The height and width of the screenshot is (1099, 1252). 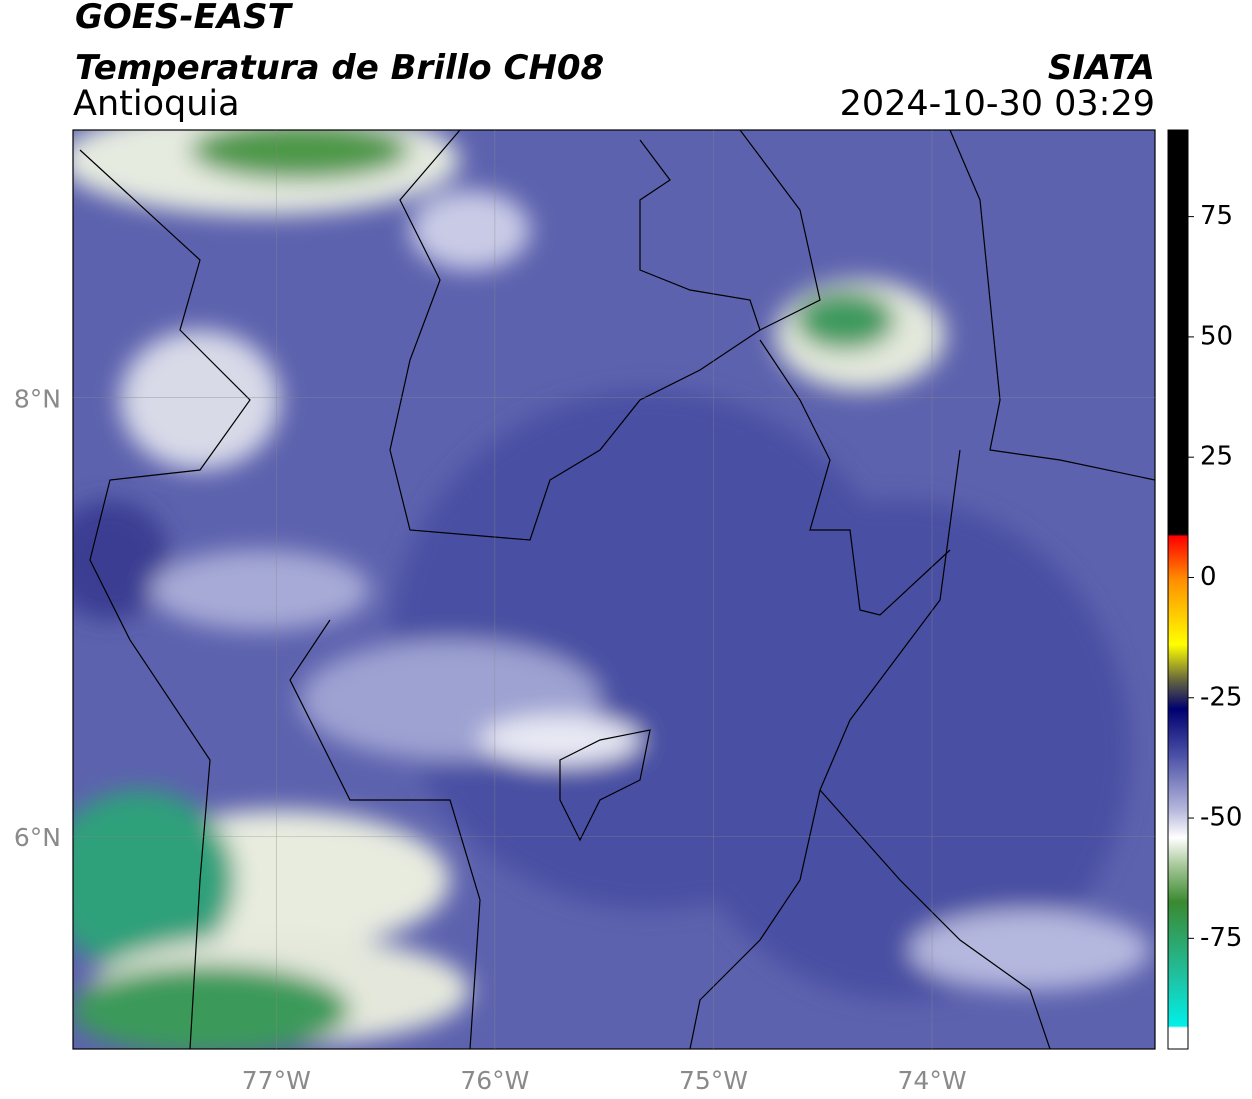 I want to click on lat-tick-label: 6°N, so click(x=37, y=837).